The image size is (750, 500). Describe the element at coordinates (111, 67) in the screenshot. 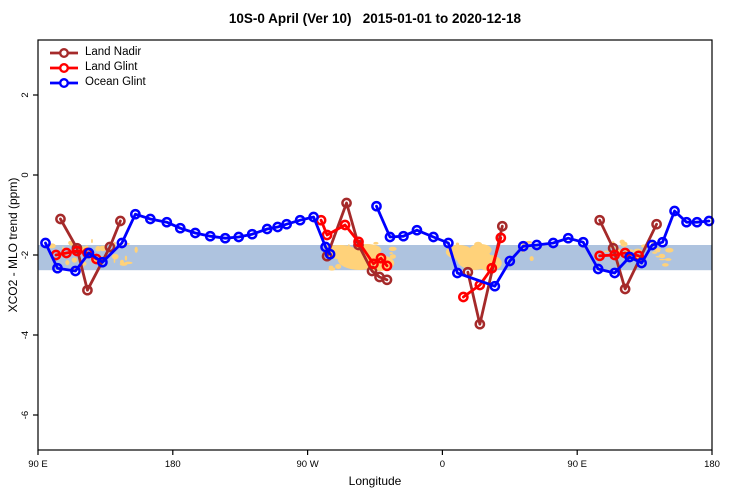

I see `legend-label: Land Glint` at that location.